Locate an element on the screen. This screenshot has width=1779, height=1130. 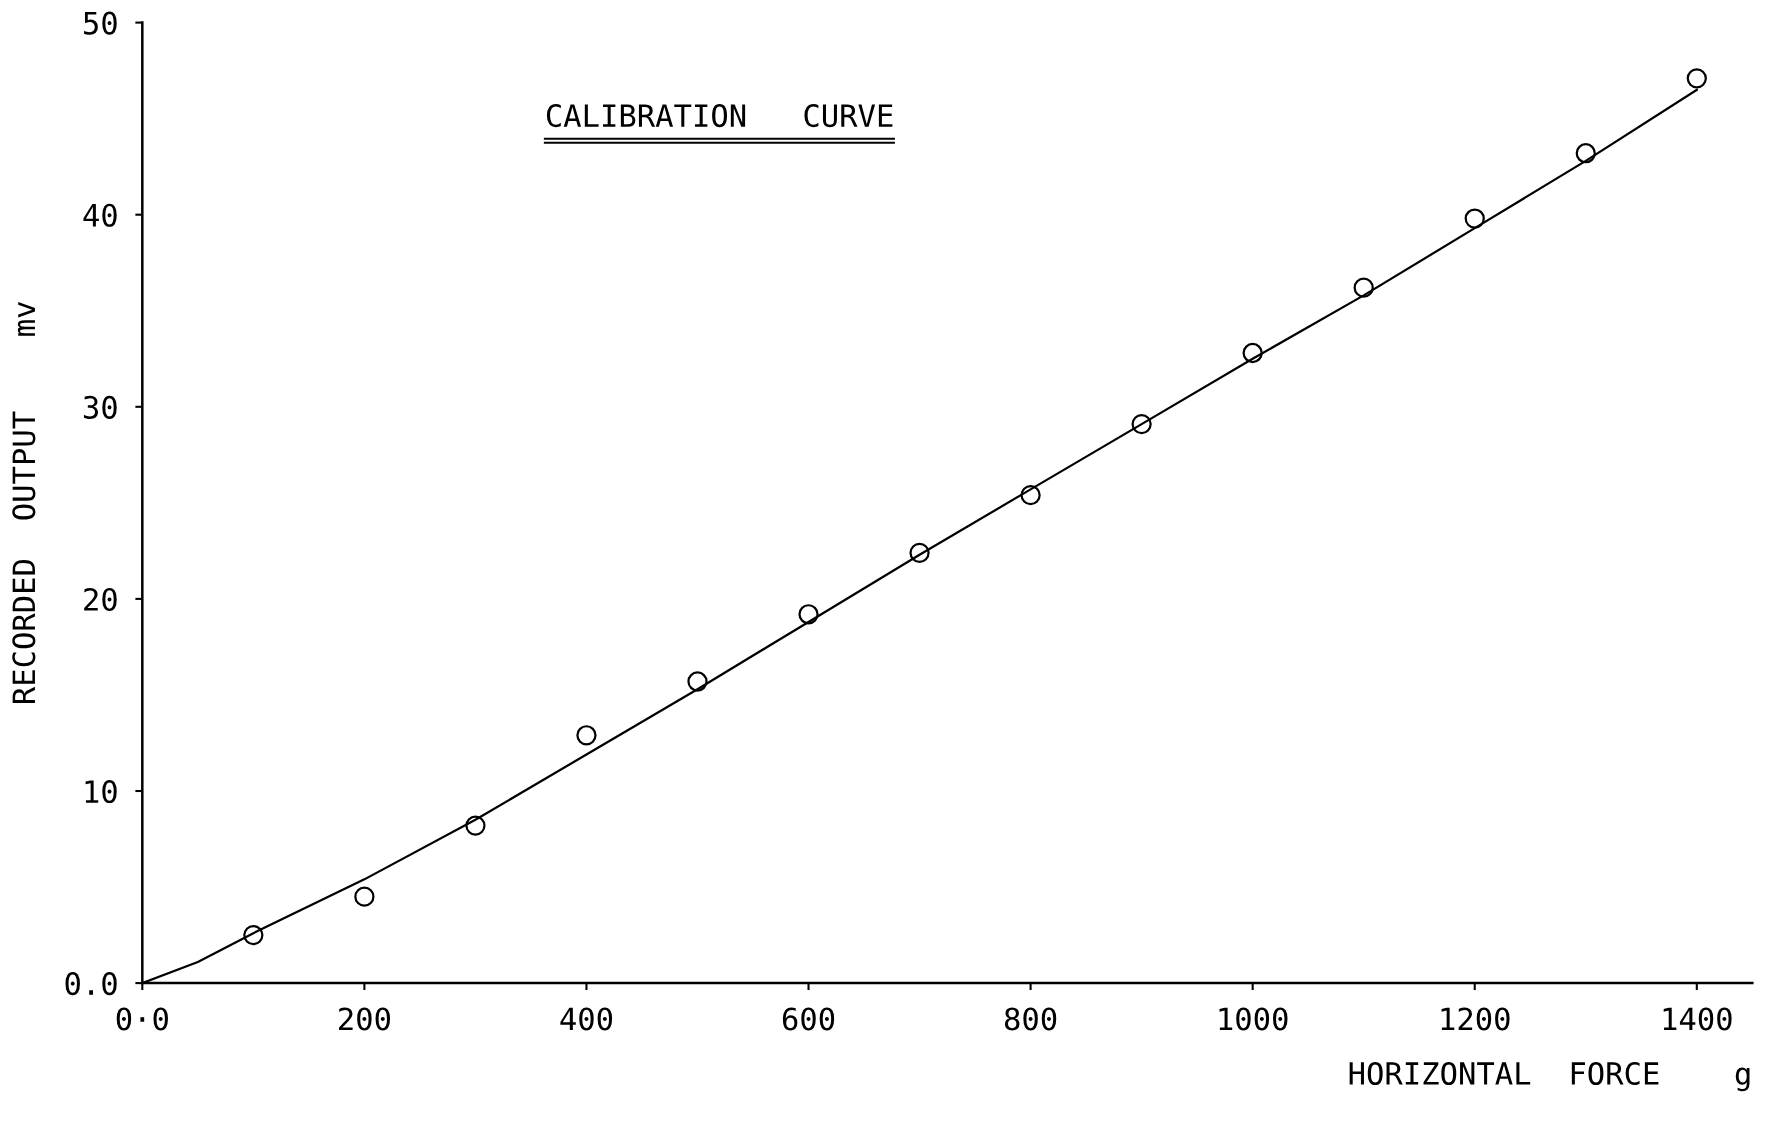
x-tick-label: 1000 is located at coordinates (1253, 1019).